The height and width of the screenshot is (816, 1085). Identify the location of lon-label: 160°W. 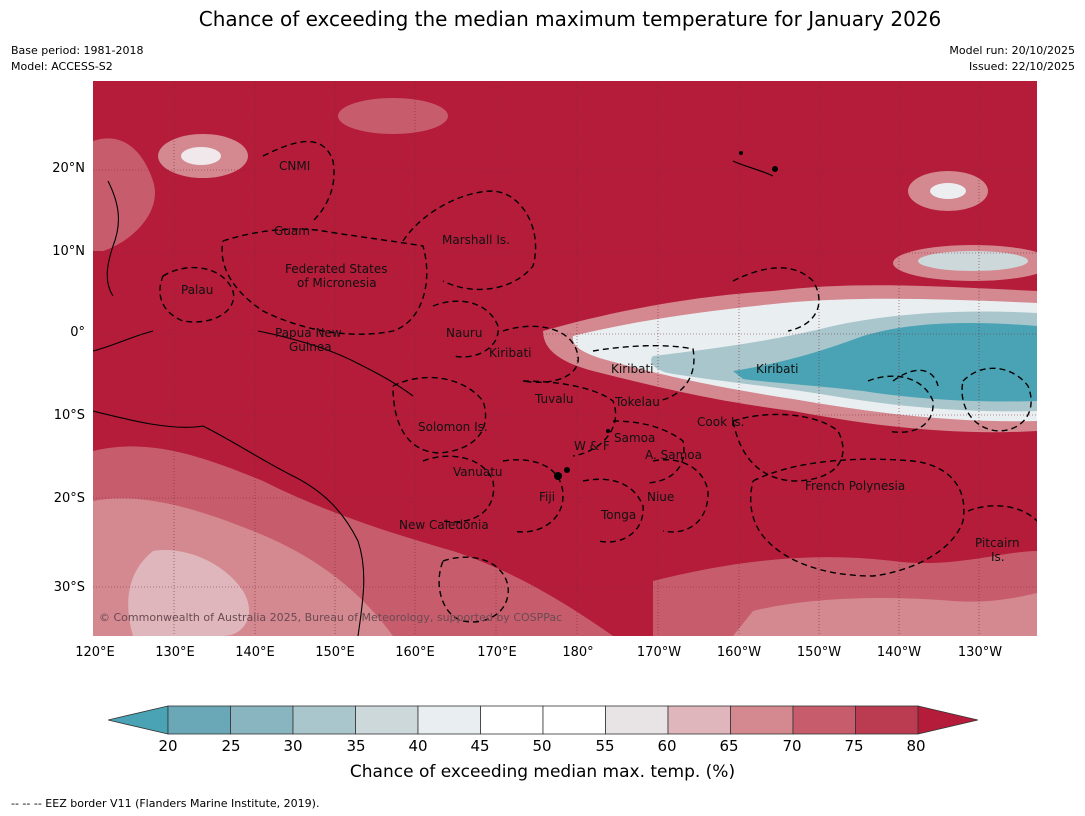
(739, 652).